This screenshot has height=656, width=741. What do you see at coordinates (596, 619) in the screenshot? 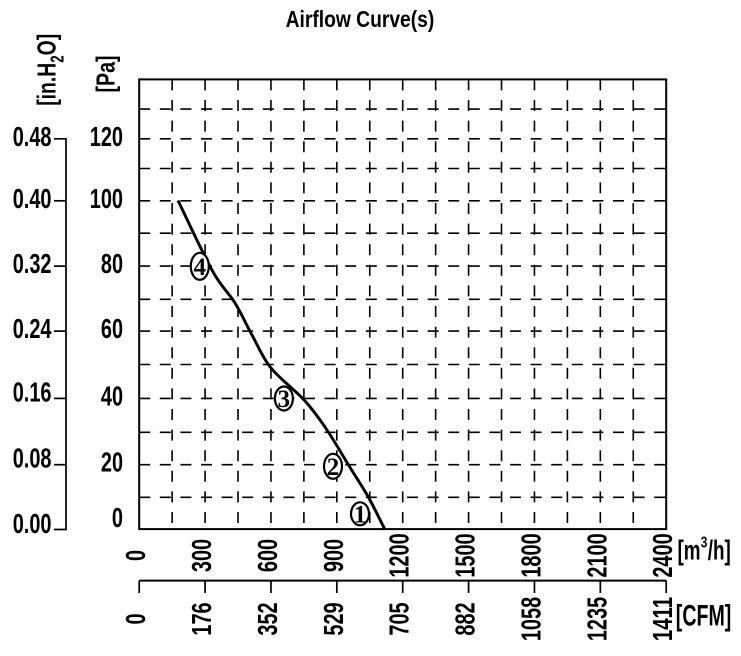
I see `svg-text: 1235` at bounding box center [596, 619].